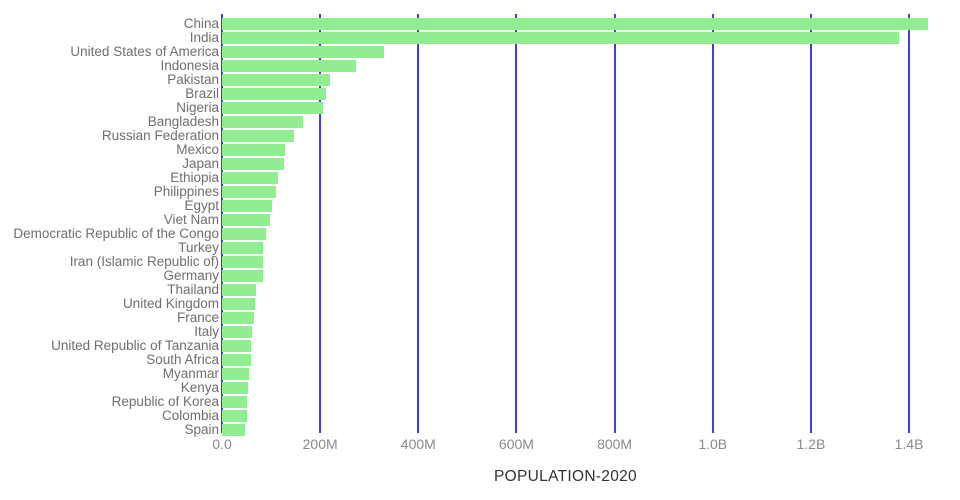  What do you see at coordinates (909, 444) in the screenshot?
I see `x-tick-label: 1.4B` at bounding box center [909, 444].